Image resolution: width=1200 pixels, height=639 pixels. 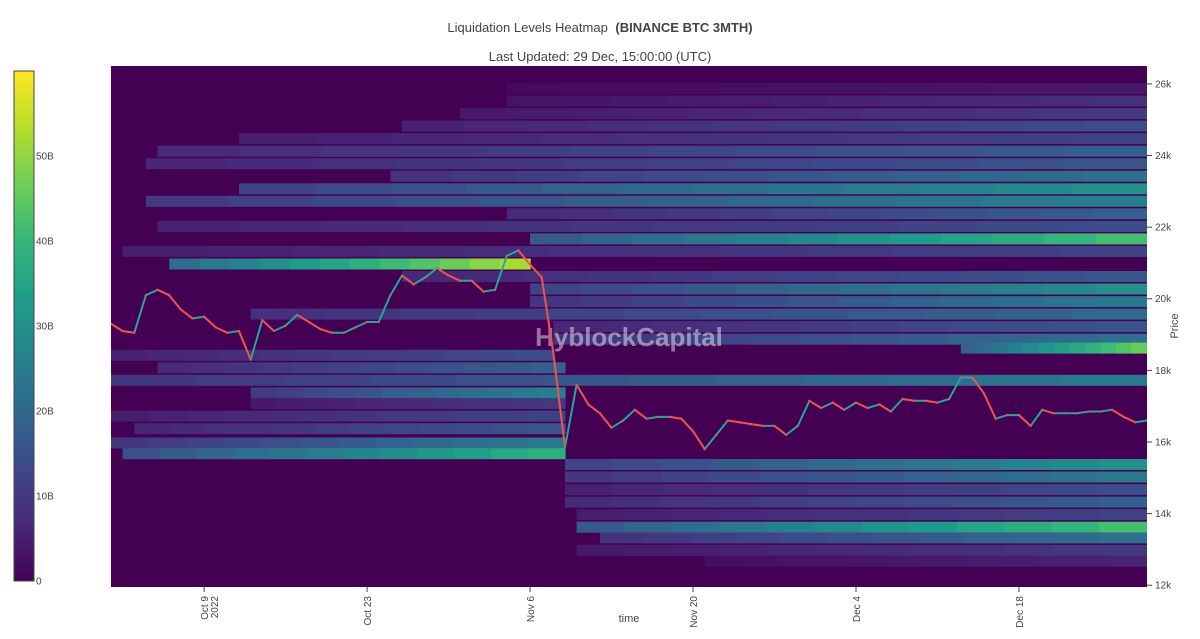 What do you see at coordinates (1175, 325) in the screenshot?
I see `y-axis-title: Price` at bounding box center [1175, 325].